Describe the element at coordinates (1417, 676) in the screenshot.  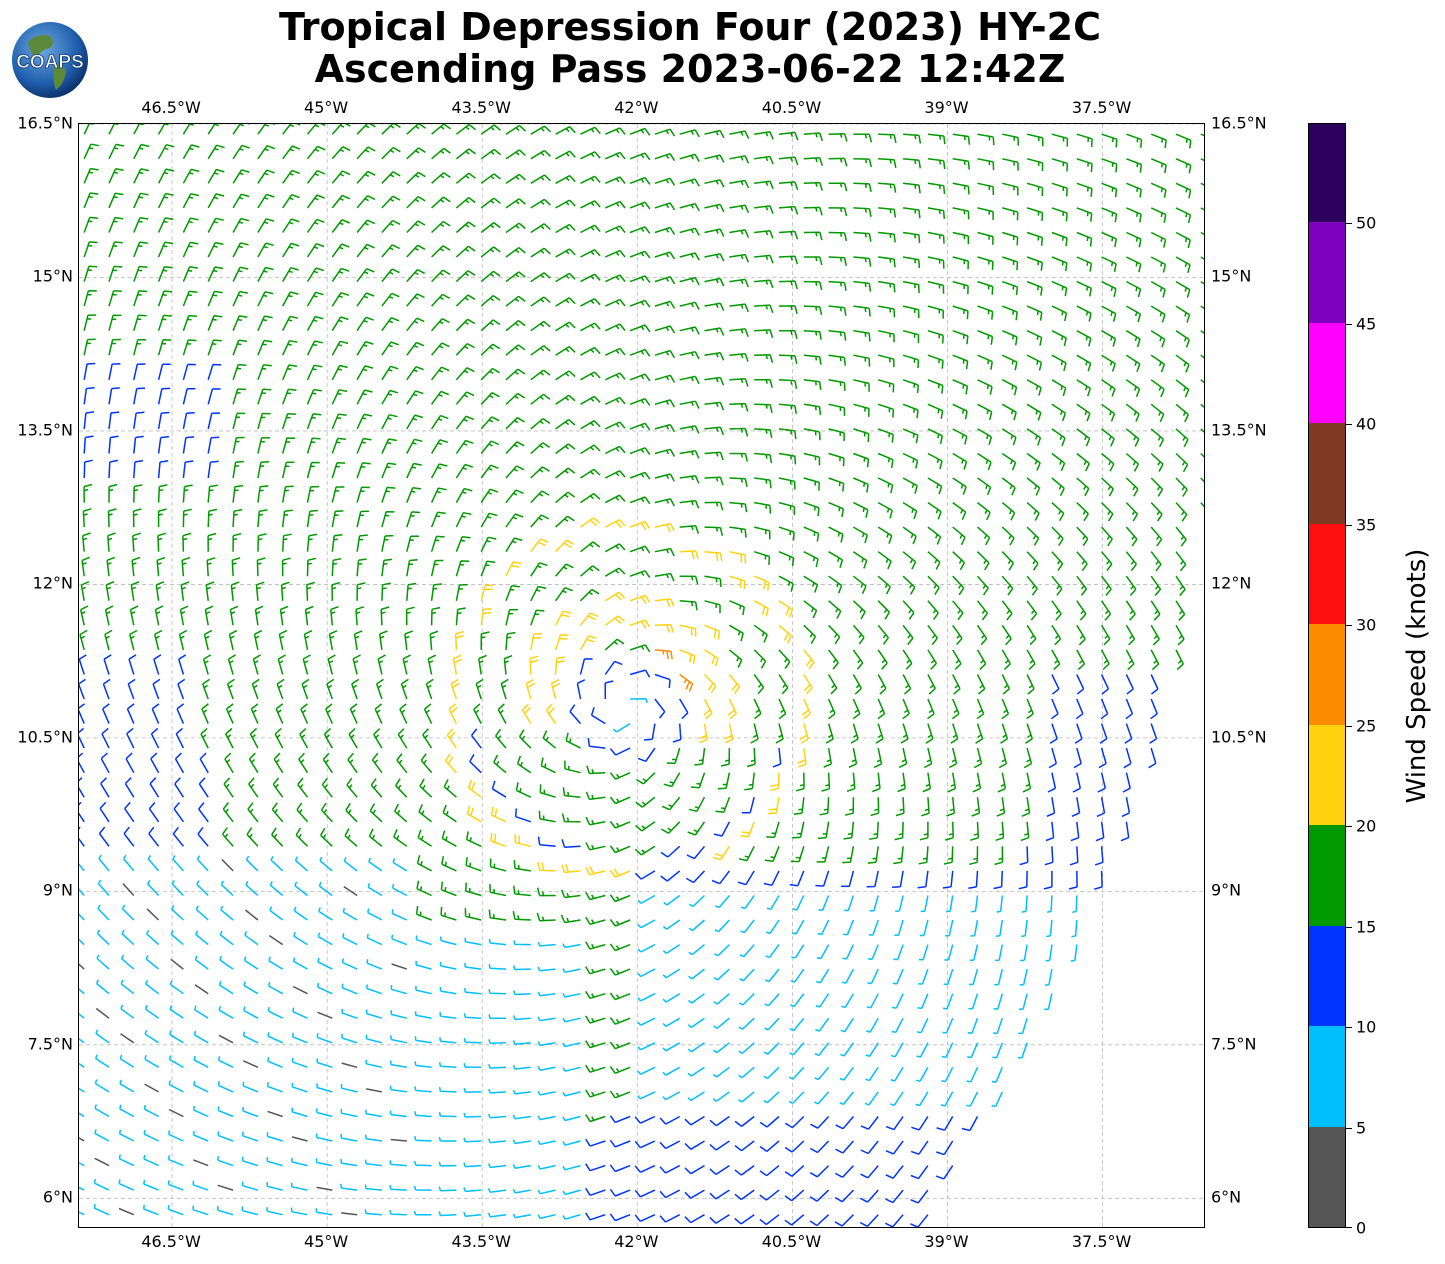
I see `colorbar-title: Wind Speed (knots)` at that location.